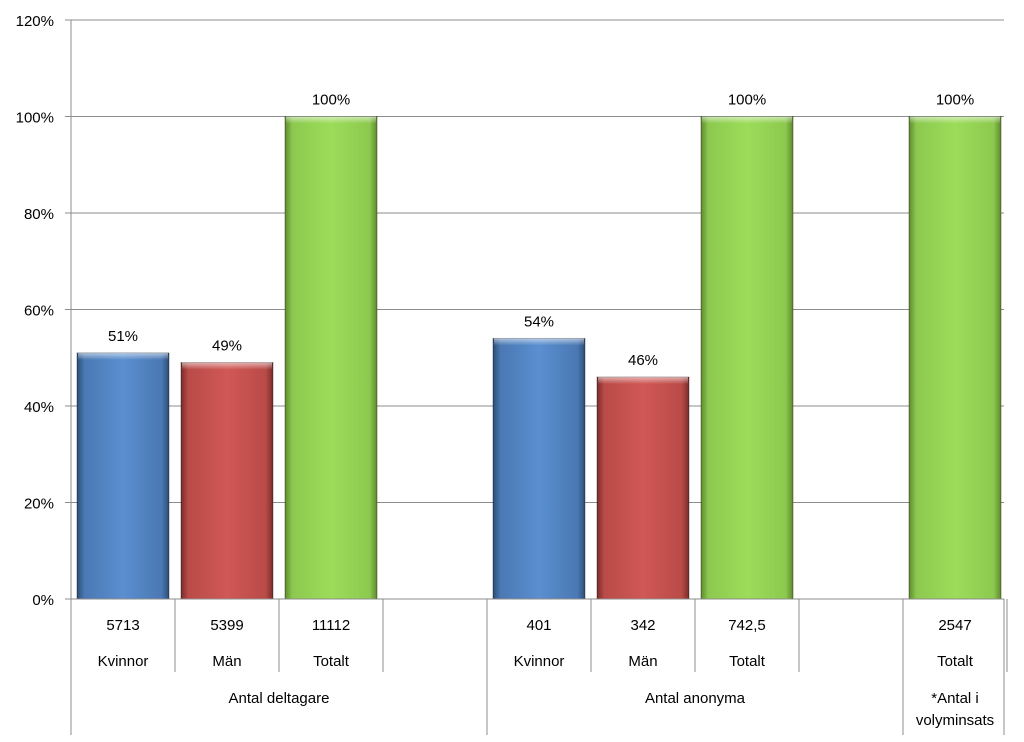 This screenshot has height=742, width=1024. What do you see at coordinates (954, 625) in the screenshot?
I see `x-count-label: 2547` at bounding box center [954, 625].